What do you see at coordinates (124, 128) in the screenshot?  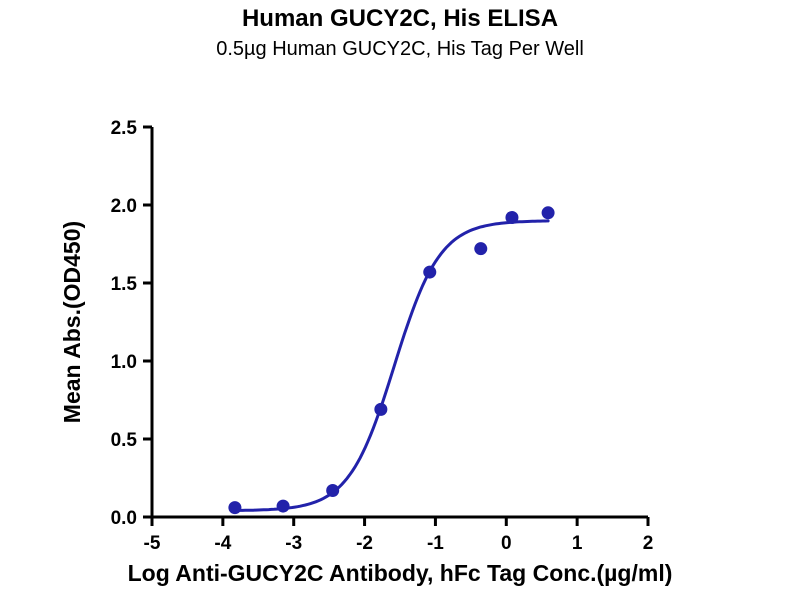 I see `y-tick-label: 2.5` at bounding box center [124, 128].